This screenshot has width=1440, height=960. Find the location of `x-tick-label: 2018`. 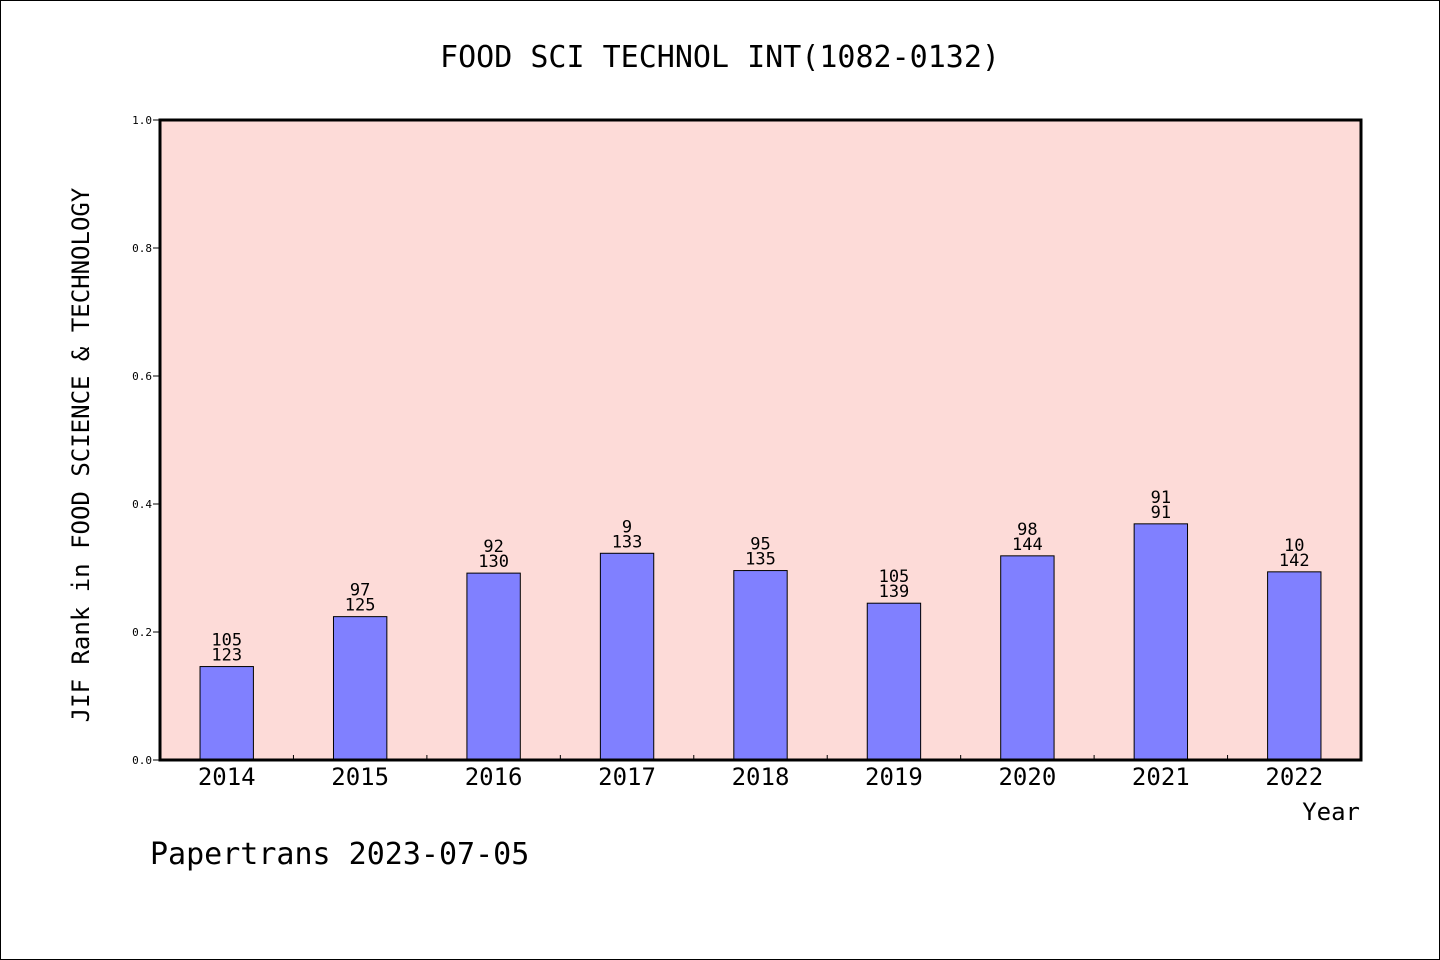

x-tick-label: 2018 is located at coordinates (761, 777).